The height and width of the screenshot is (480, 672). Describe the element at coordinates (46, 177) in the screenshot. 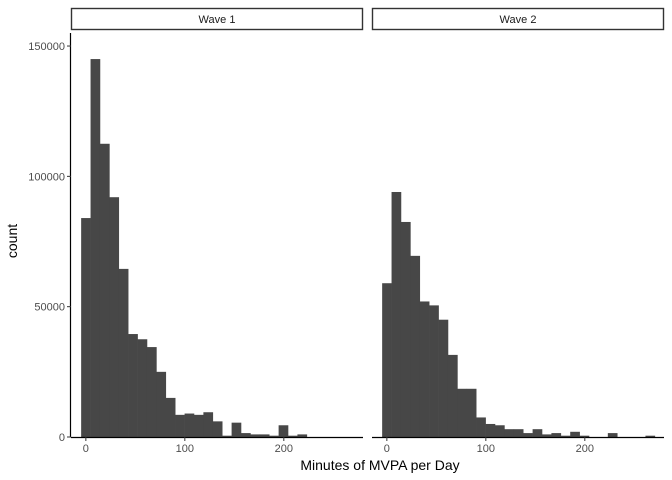

I see `y-tick-label: 100000` at that location.